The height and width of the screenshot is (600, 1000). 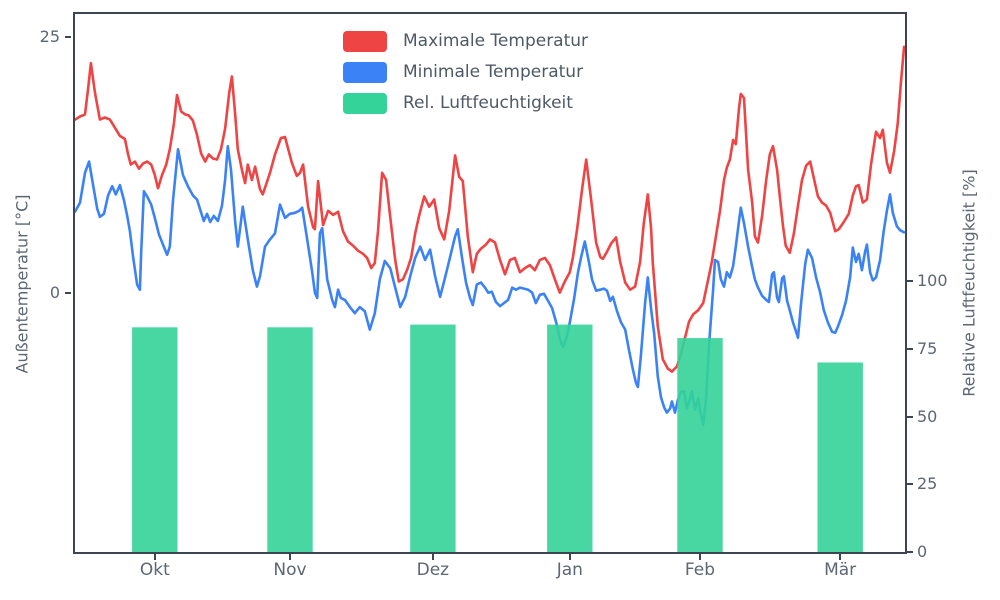 I want to click on legend-item-humidity: Rel. Luftfeuchtigkeit, so click(x=465, y=103).